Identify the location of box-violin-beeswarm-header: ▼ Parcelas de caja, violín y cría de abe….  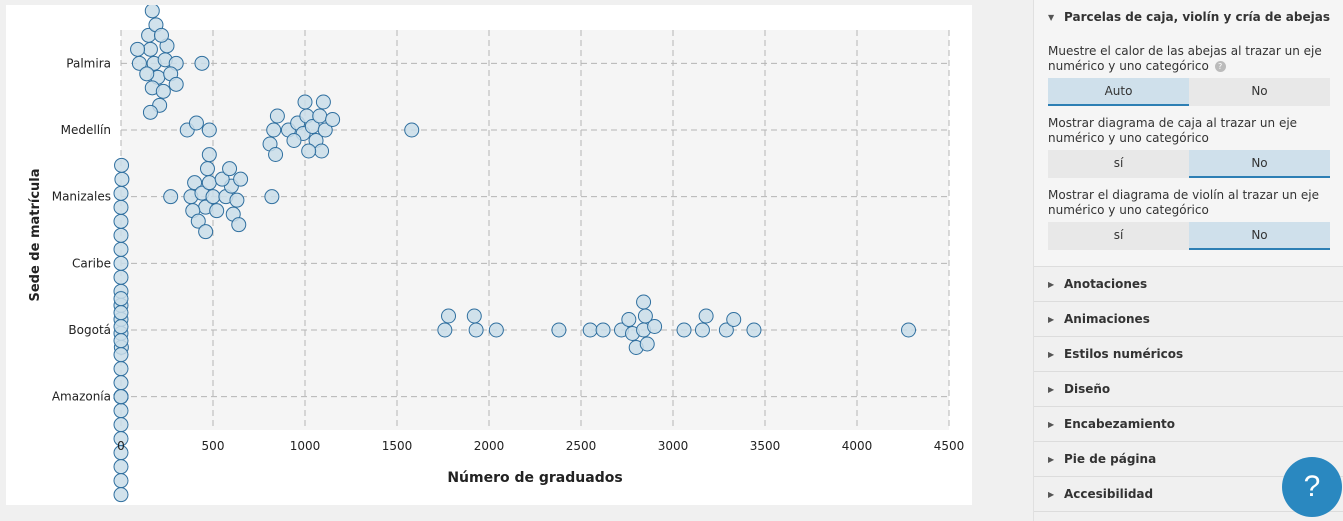
(1188, 17).